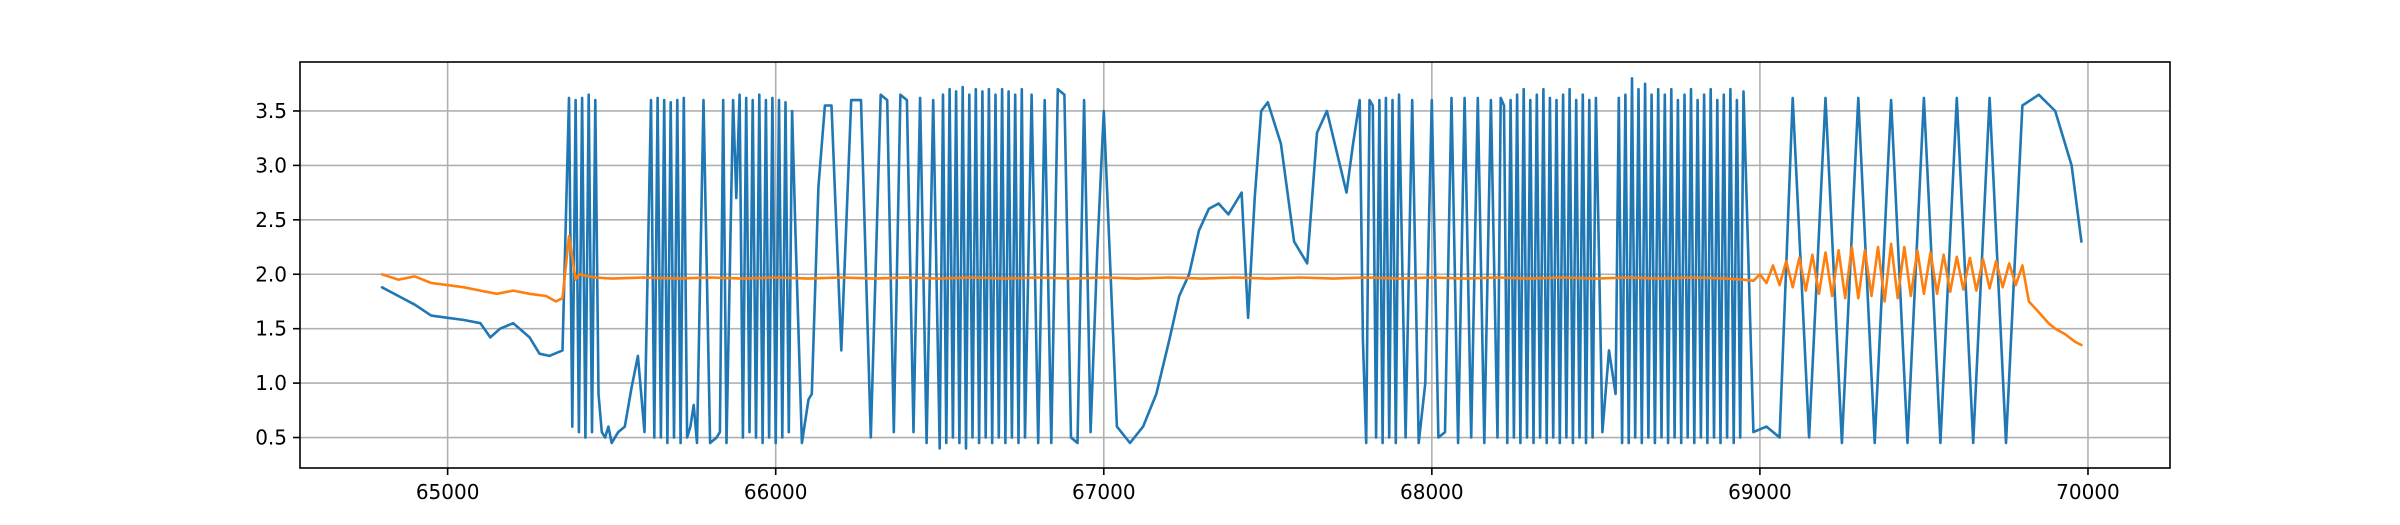 This screenshot has width=2400, height=525. What do you see at coordinates (271, 329) in the screenshot?
I see `y-tick-label: 1.5` at bounding box center [271, 329].